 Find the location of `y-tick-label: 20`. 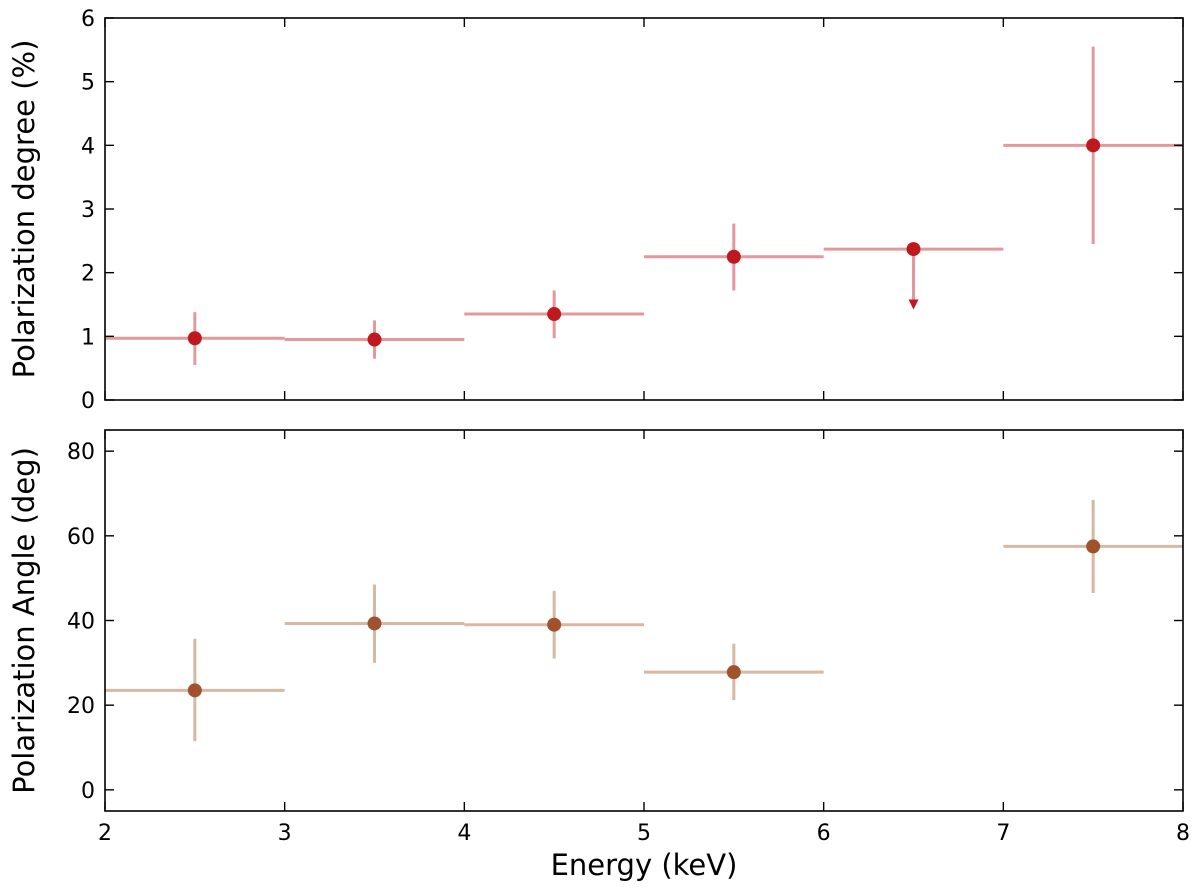

y-tick-label: 20 is located at coordinates (81, 706).